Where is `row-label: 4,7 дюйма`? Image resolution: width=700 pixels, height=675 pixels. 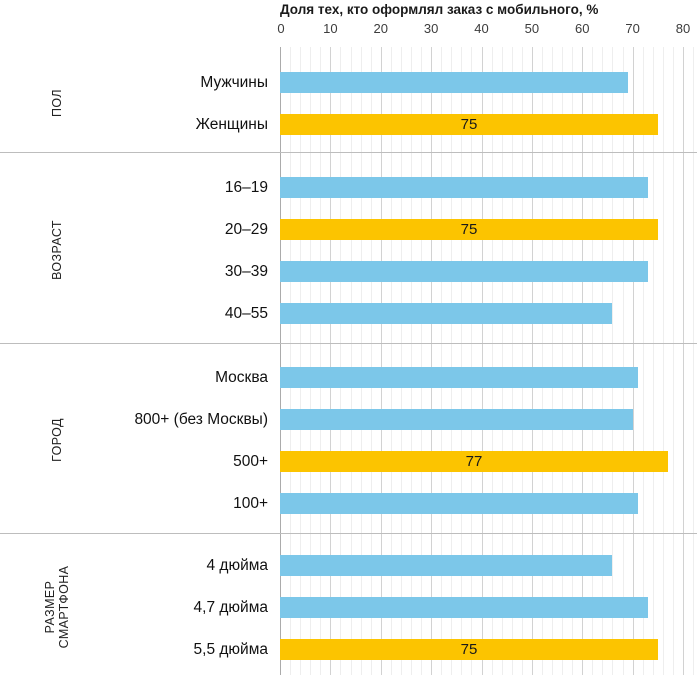
row-label: 4,7 дюйма is located at coordinates (230, 607).